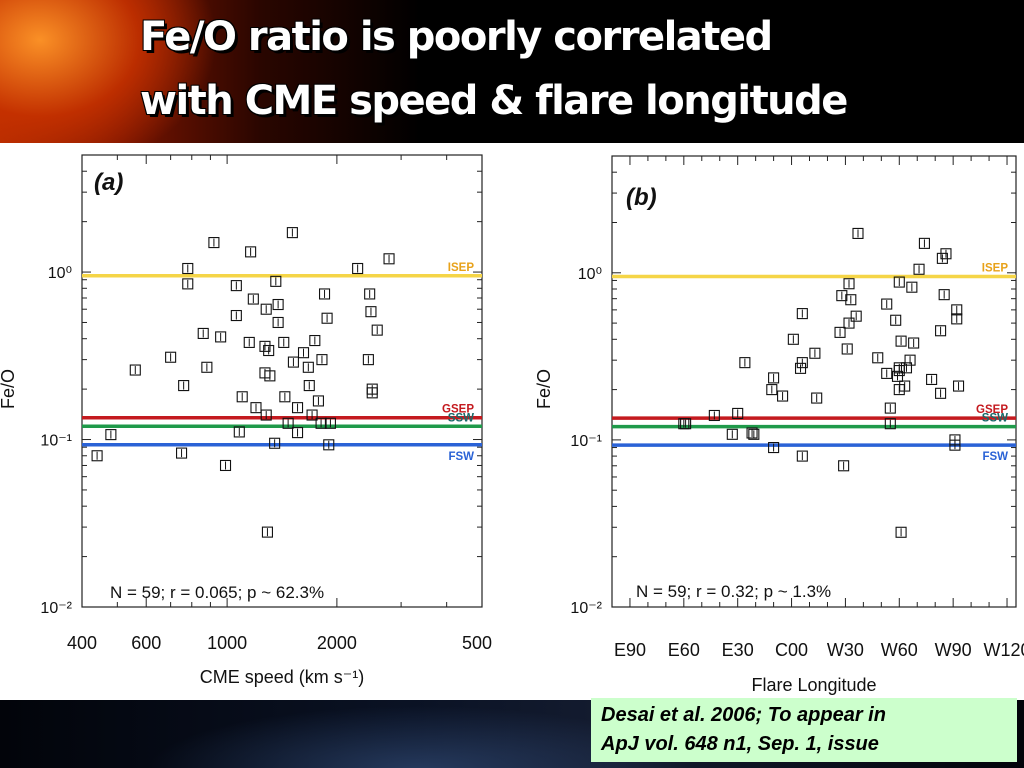 This screenshot has width=1024, height=768. Describe the element at coordinates (743, 715) in the screenshot. I see `citation-line-1: Desai et al. 2006; To appear in` at that location.